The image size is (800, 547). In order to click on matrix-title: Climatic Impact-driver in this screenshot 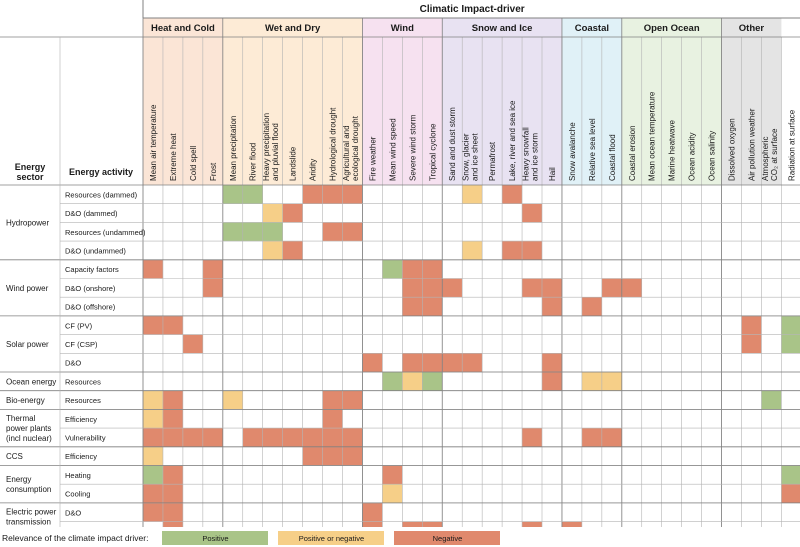, I will do `click(472, 9)`.